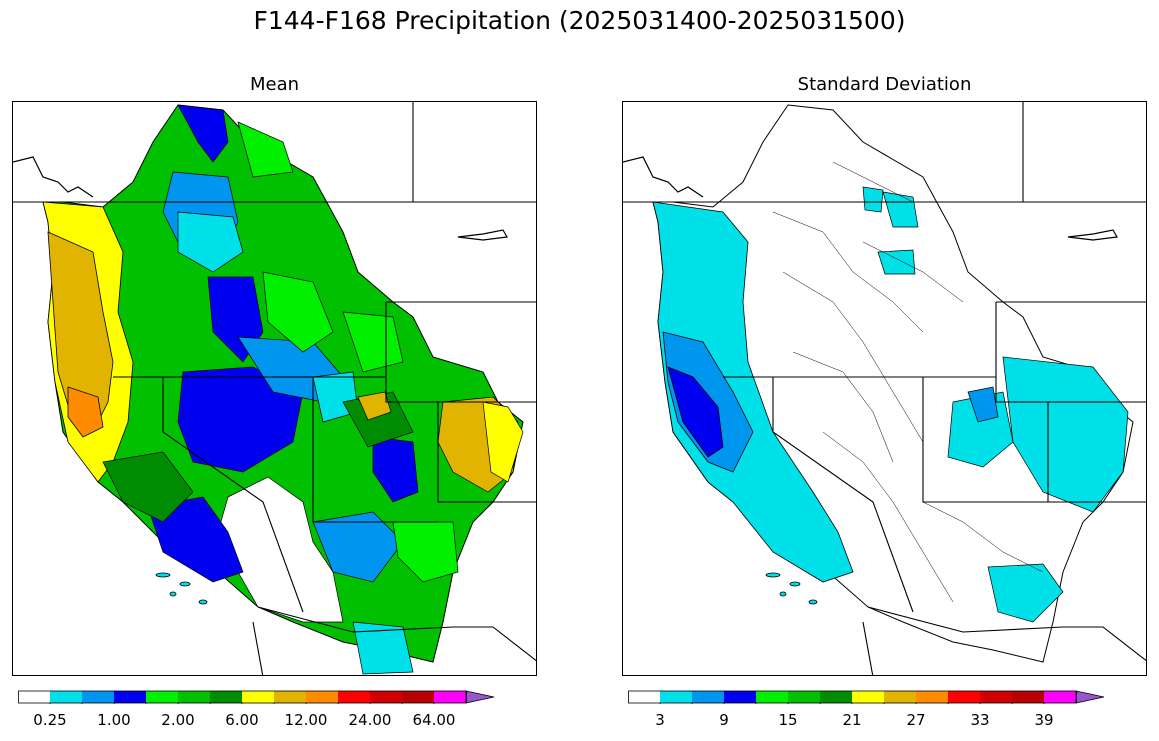  Describe the element at coordinates (178, 720) in the screenshot. I see `colorbar-tick-label: 2.00` at that location.